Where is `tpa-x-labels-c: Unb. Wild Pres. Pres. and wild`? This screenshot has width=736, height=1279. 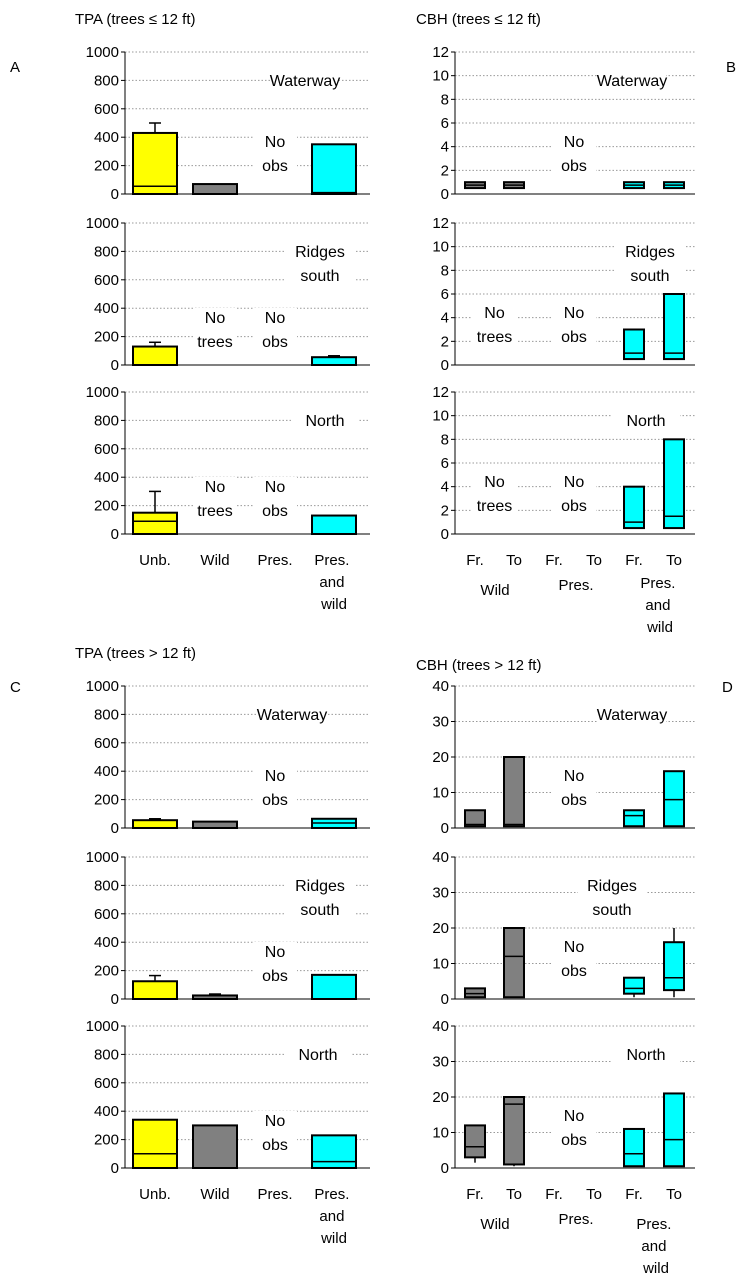
tpa-x-labels-c: Unb. Wild Pres. Pres. and wild is located at coordinates (244, 1216).